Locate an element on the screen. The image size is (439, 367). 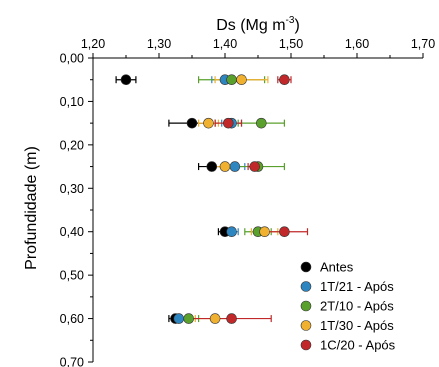
x-tick-label: 1,40 is located at coordinates (225, 44).